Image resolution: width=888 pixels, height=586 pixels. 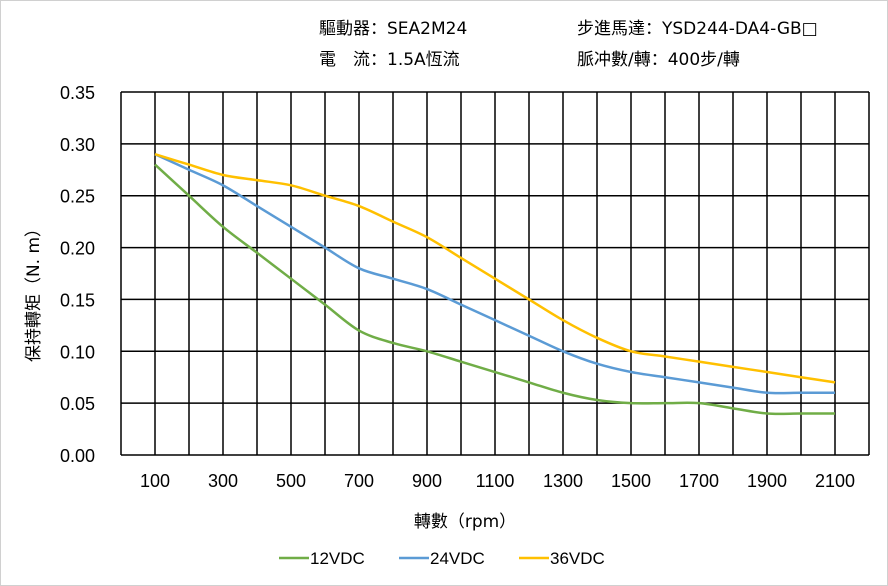 I want to click on x-tick-label: 700, so click(x=359, y=481).